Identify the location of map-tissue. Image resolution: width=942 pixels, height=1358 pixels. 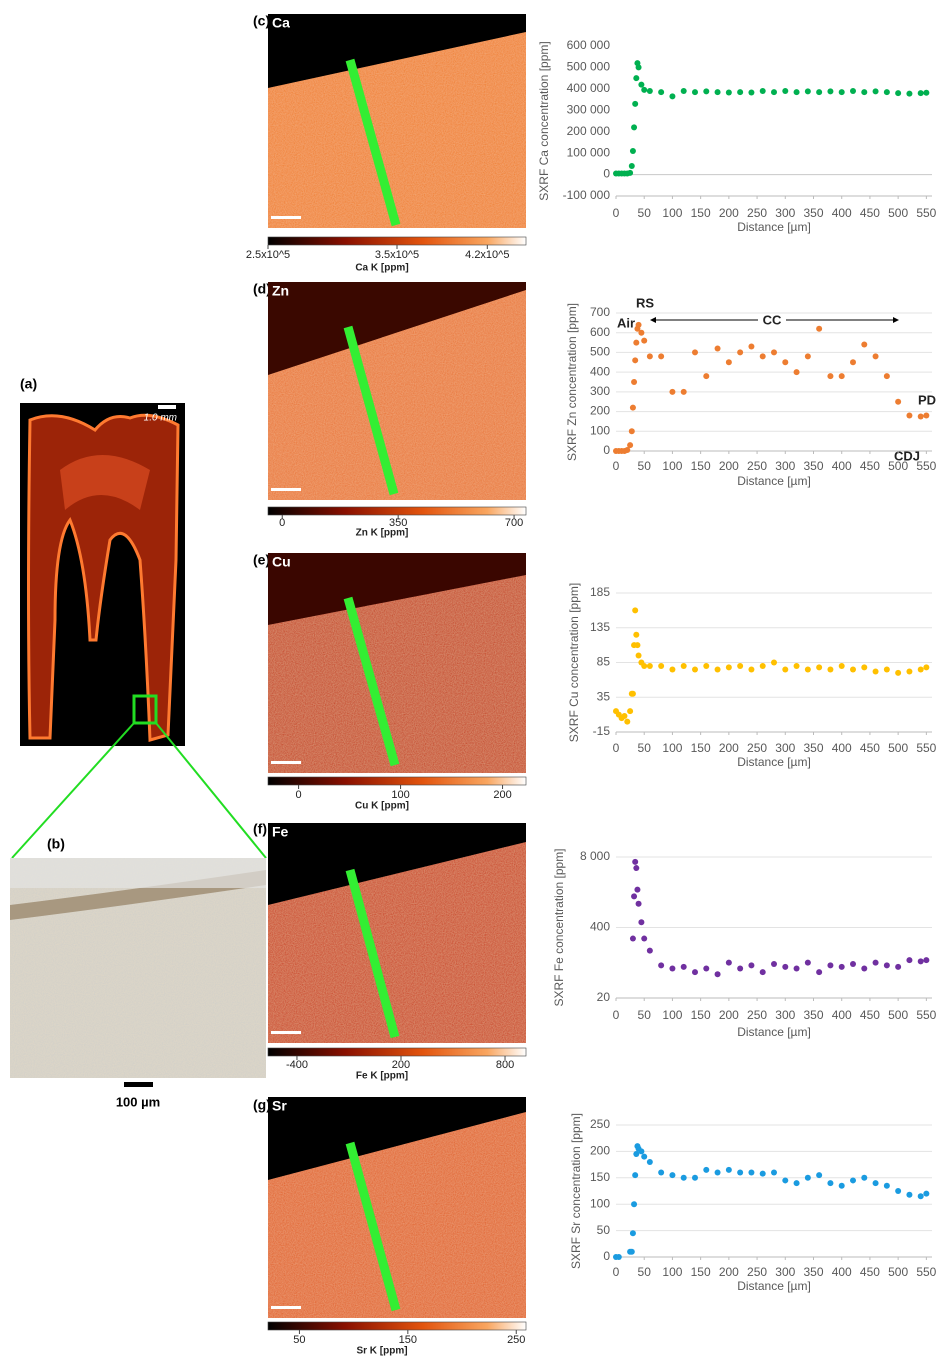
(397, 674).